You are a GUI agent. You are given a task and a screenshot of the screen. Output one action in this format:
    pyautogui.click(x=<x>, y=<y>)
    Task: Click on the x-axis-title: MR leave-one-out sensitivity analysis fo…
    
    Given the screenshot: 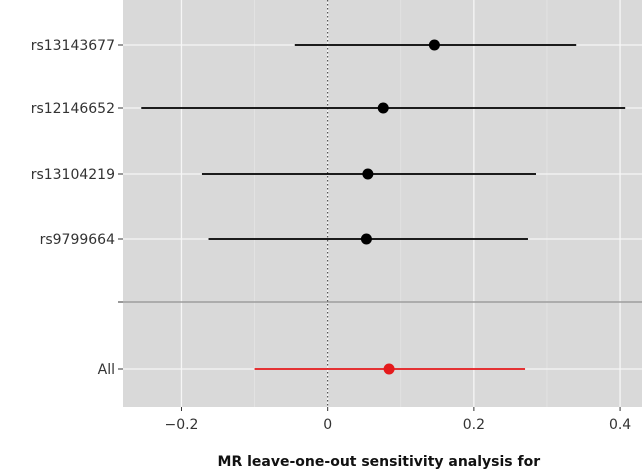 What is the action you would take?
    pyautogui.click(x=379, y=462)
    